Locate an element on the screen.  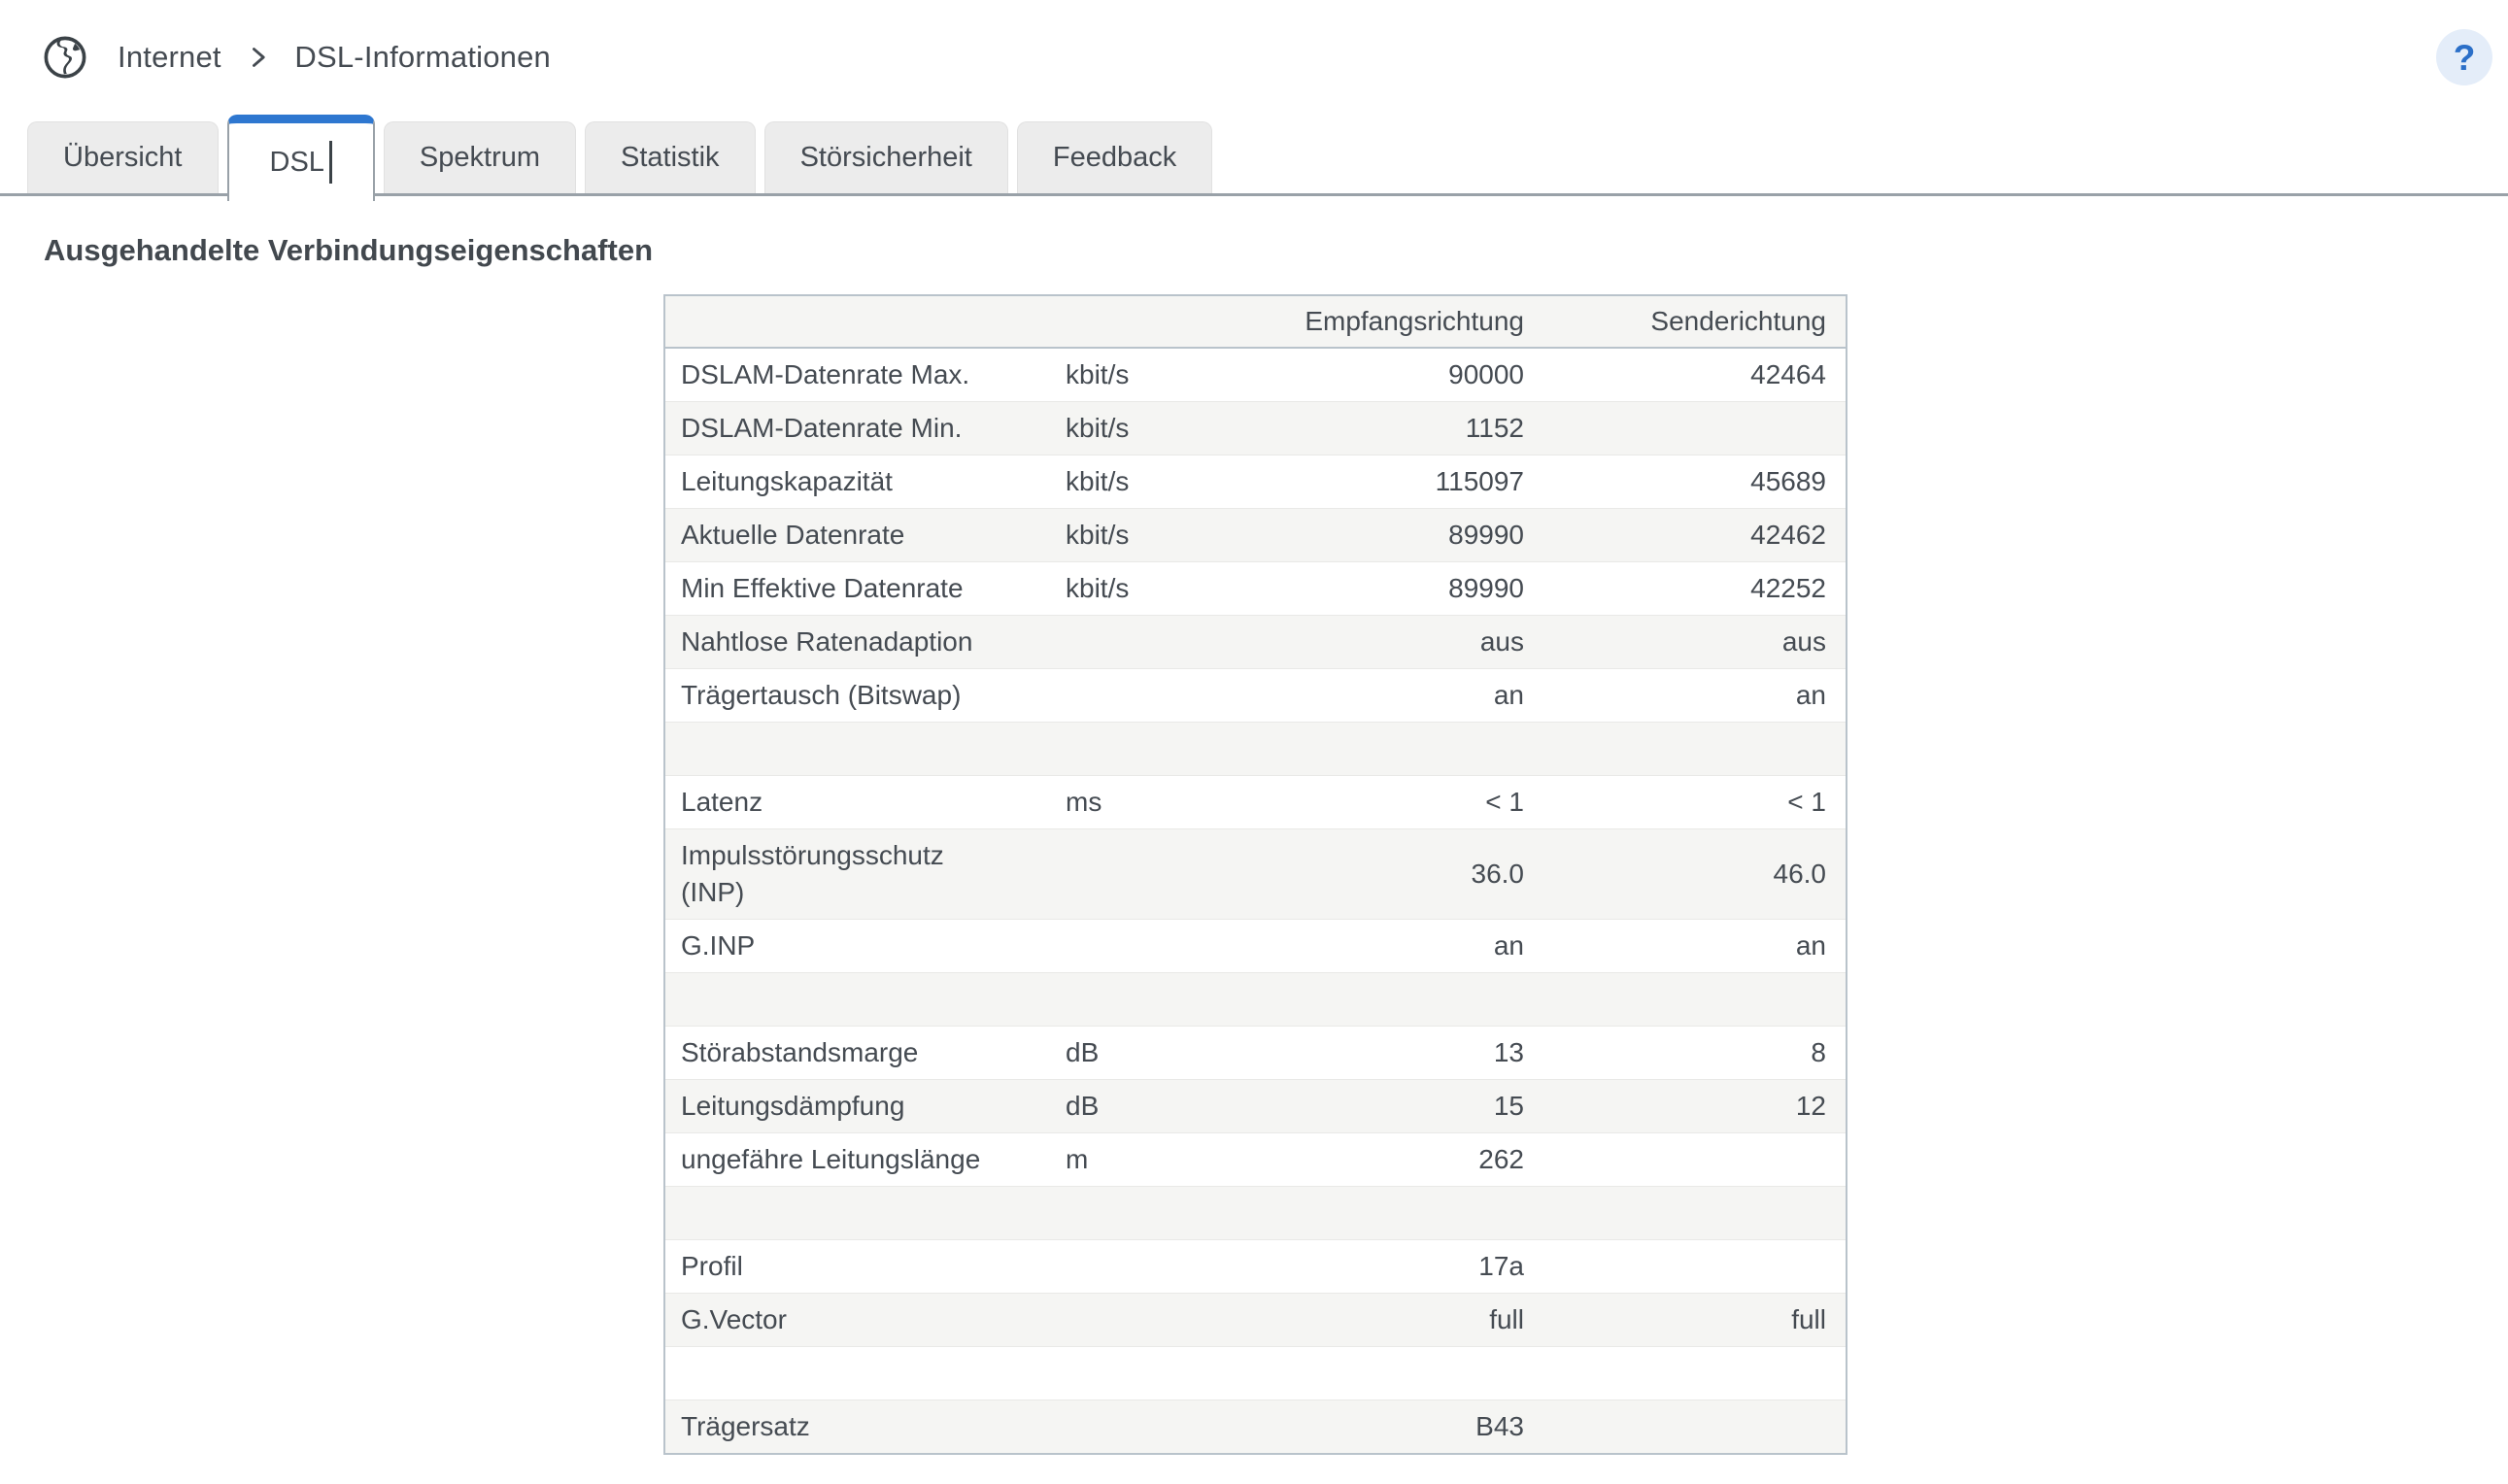
tab-label: Spektrum is located at coordinates (480, 157).